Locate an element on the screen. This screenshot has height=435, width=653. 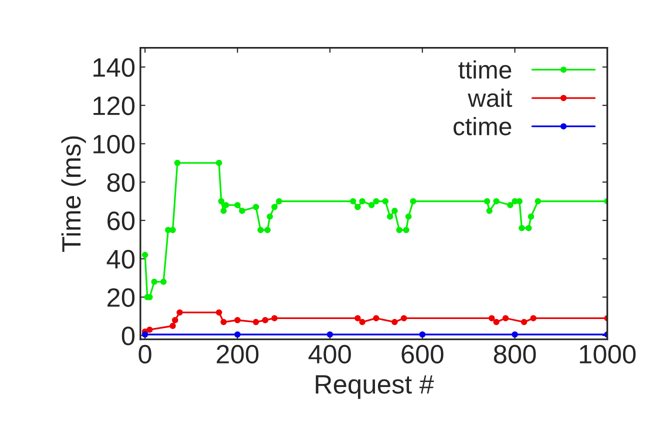
legend-label: wait is located at coordinates (490, 98).